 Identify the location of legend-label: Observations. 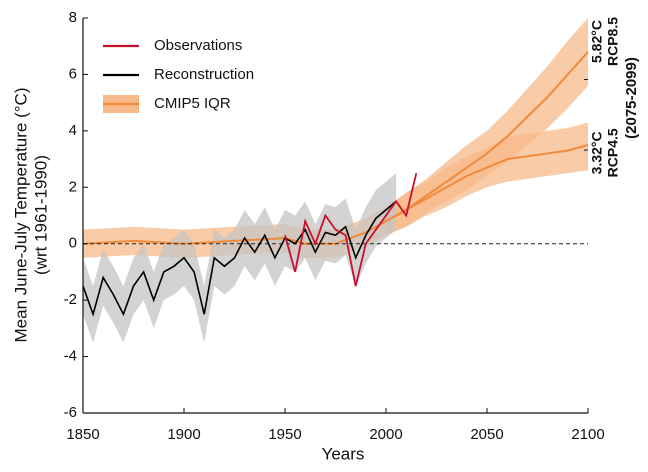
(198, 45).